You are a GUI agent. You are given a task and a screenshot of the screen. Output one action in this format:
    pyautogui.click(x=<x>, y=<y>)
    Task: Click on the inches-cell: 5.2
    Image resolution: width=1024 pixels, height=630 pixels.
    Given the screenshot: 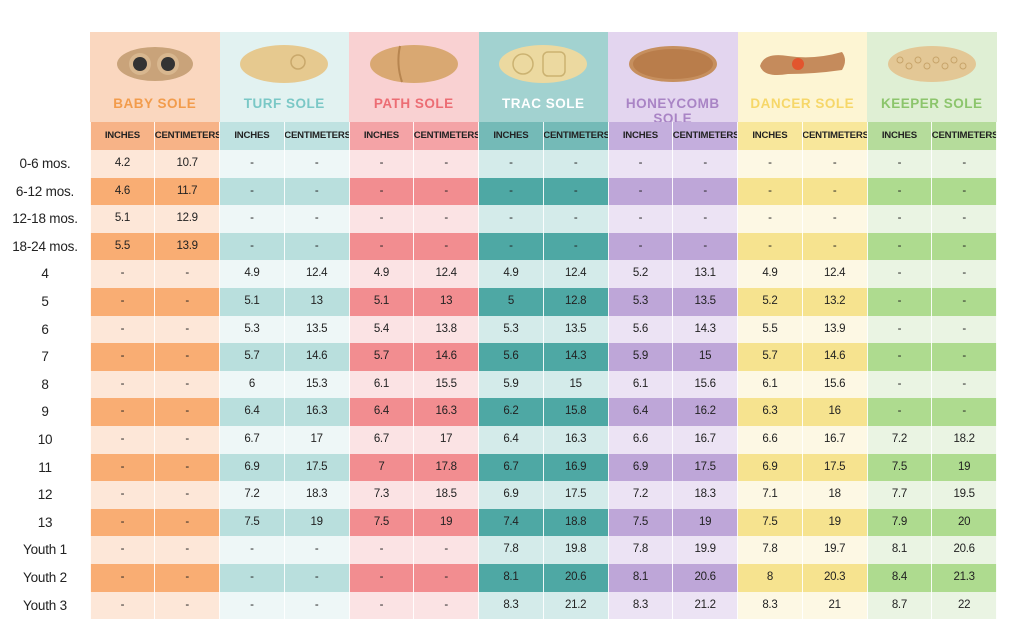 What is the action you would take?
    pyautogui.click(x=640, y=274)
    